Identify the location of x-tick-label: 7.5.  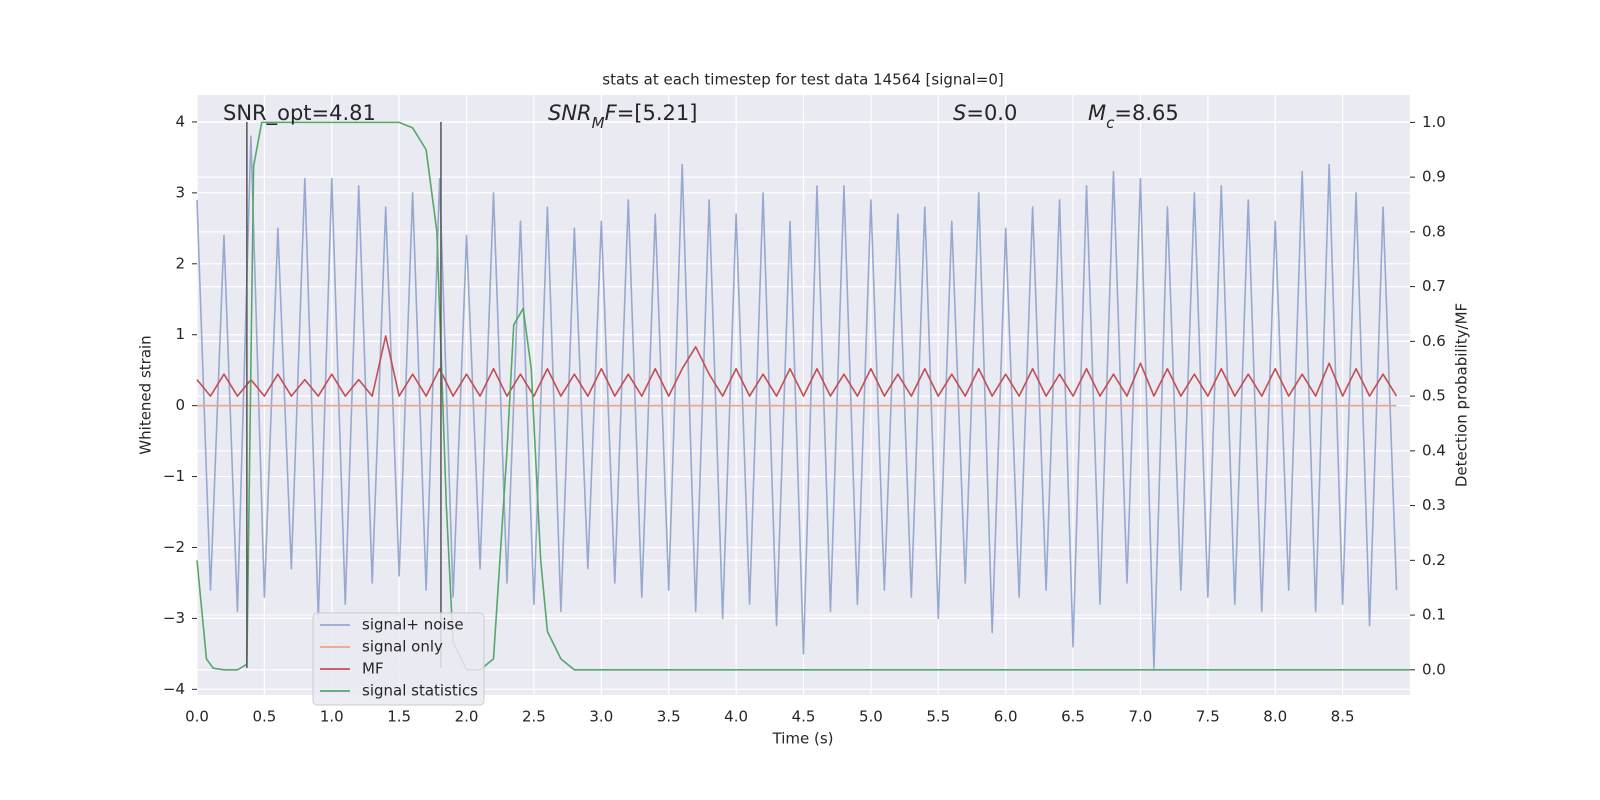
(1208, 717).